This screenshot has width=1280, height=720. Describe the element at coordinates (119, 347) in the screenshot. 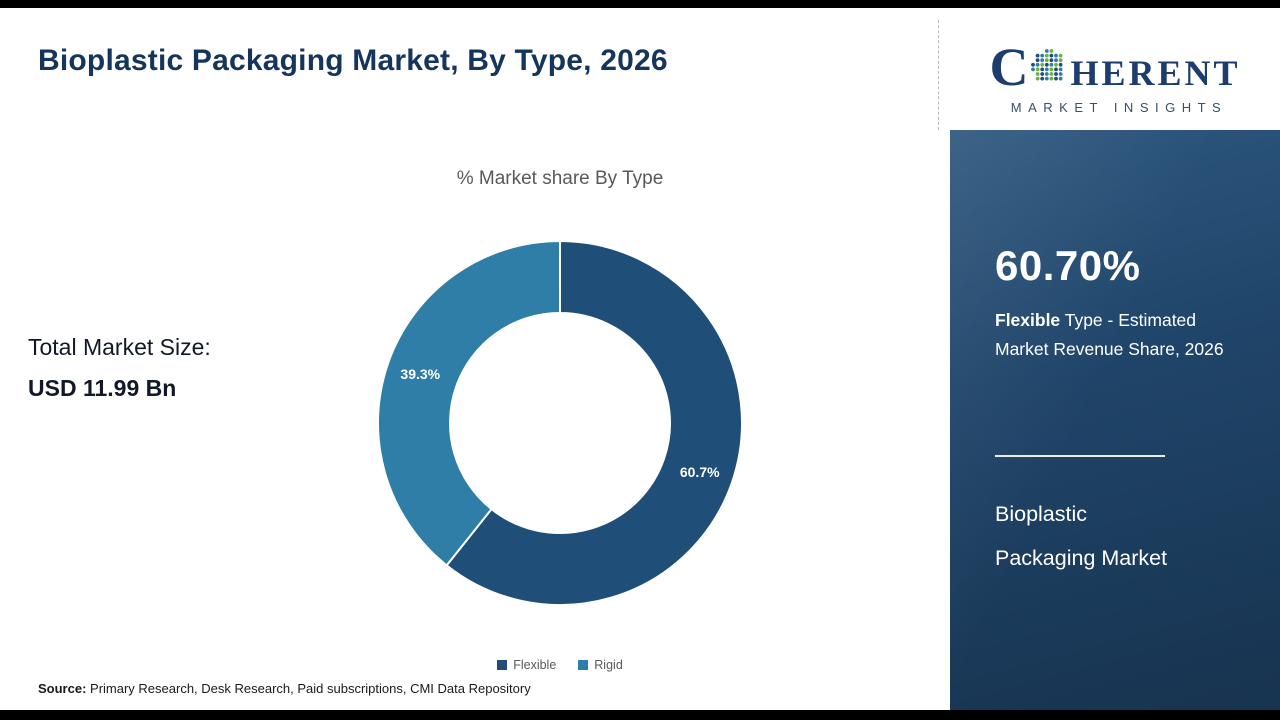

I see `total-market-size-label: Total Market Size:` at that location.